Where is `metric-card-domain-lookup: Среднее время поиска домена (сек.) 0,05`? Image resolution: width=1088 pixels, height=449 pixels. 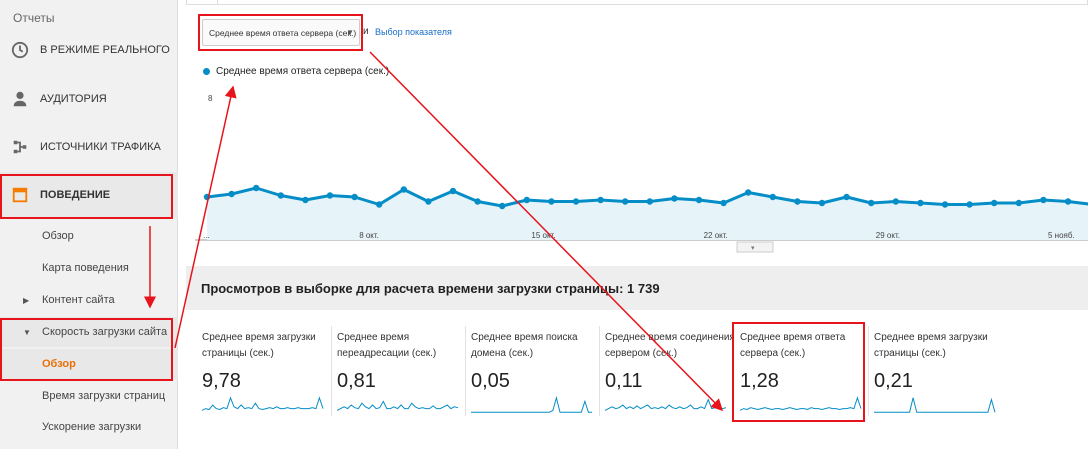
metric-card-domain-lookup: Среднее время поиска домена (сек.) 0,05 is located at coordinates (532, 370).